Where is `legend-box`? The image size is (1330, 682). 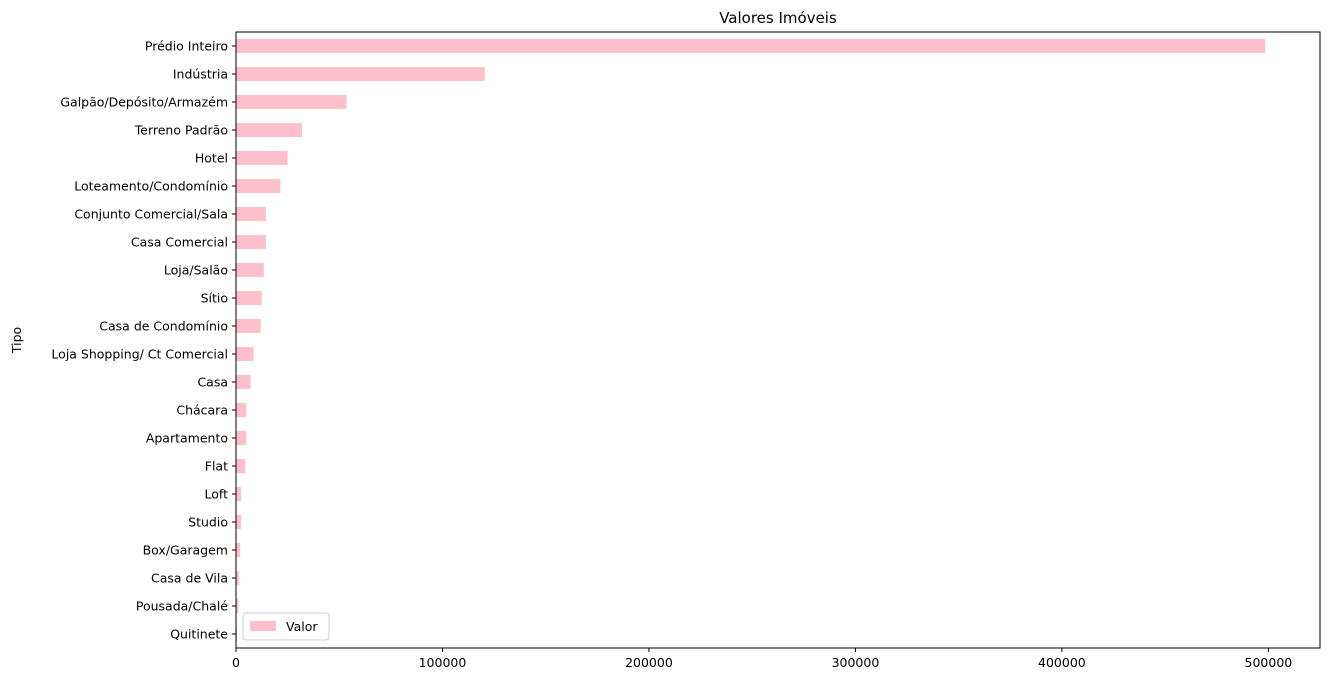
legend-box is located at coordinates (286, 626).